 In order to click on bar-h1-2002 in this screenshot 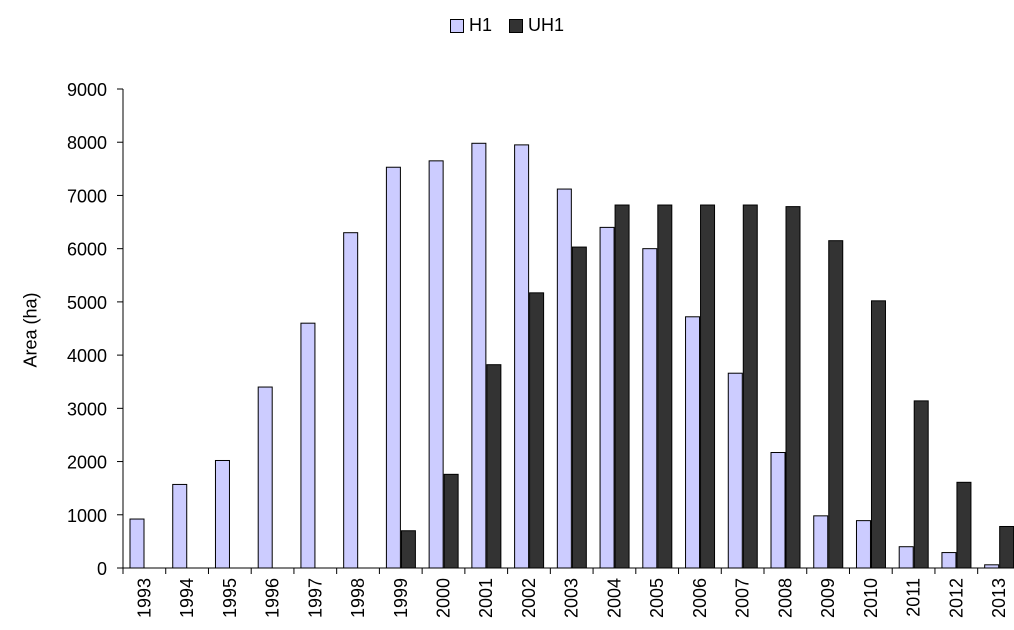, I will do `click(522, 356)`.